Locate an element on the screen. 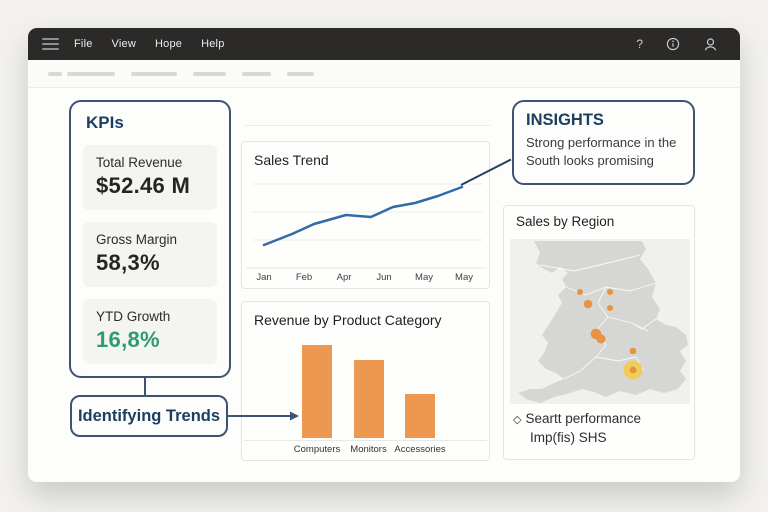 Image resolution: width=768 pixels, height=512 pixels. x-tick-label: Jun is located at coordinates (384, 277).